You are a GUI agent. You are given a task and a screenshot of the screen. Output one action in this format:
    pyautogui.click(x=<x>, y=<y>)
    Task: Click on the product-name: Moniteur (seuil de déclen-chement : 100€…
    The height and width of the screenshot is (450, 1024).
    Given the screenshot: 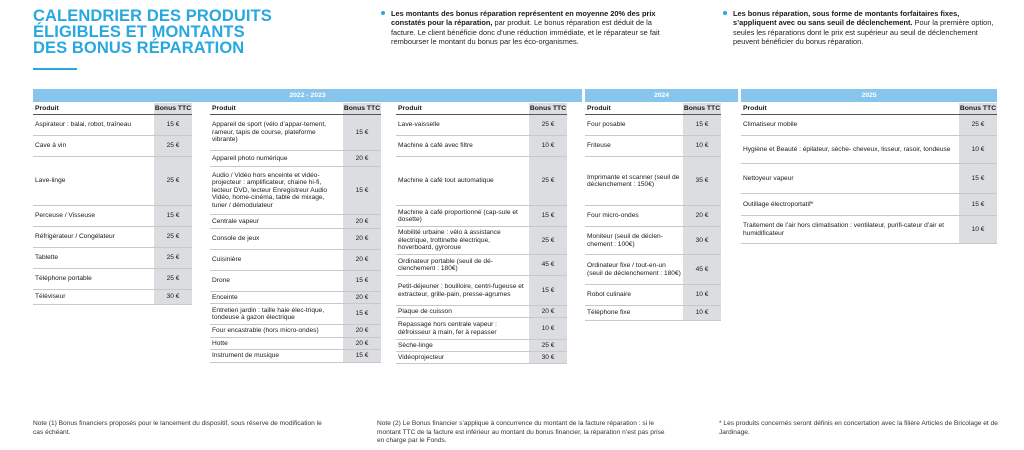 What is the action you would take?
    pyautogui.click(x=625, y=240)
    